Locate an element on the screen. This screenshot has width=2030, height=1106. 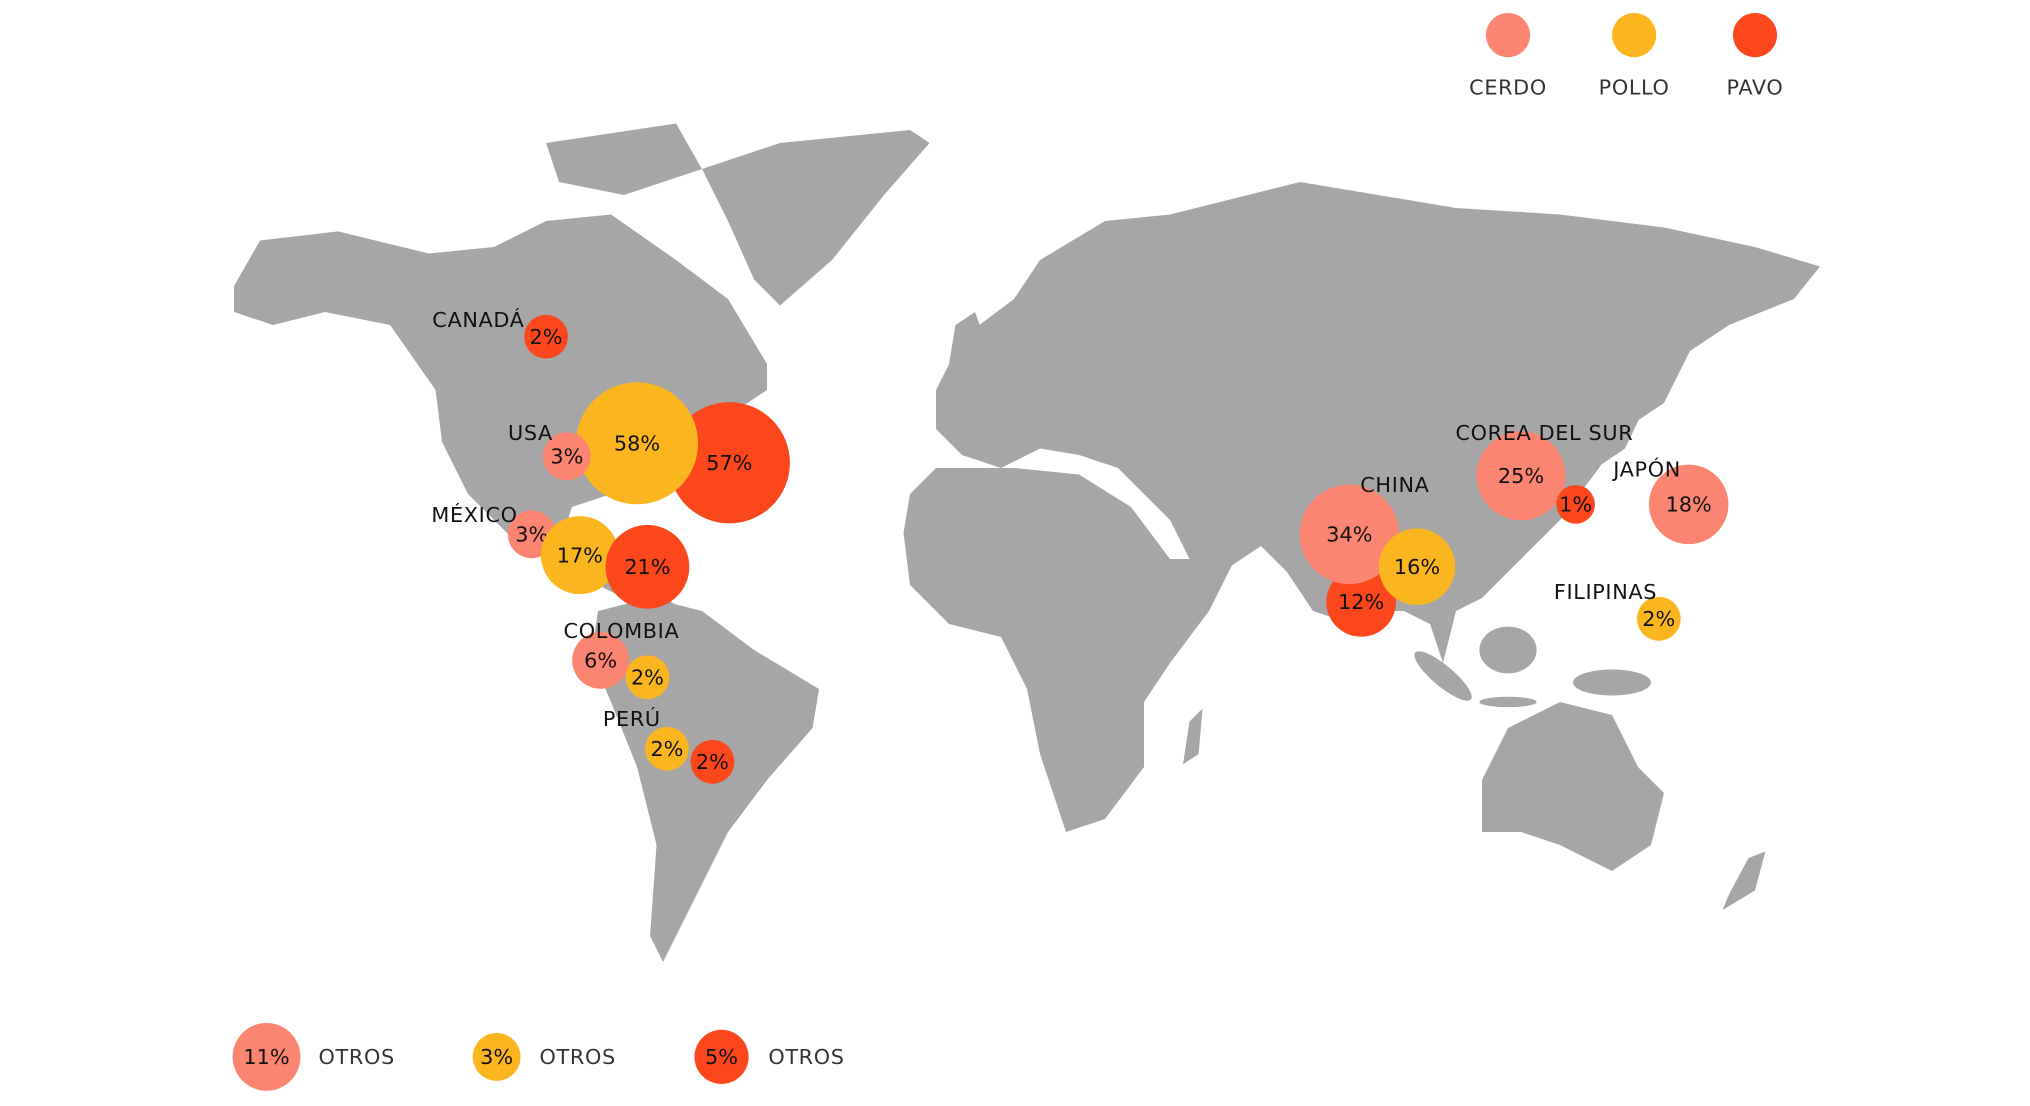
bubble-label: 25% is located at coordinates (1521, 476).